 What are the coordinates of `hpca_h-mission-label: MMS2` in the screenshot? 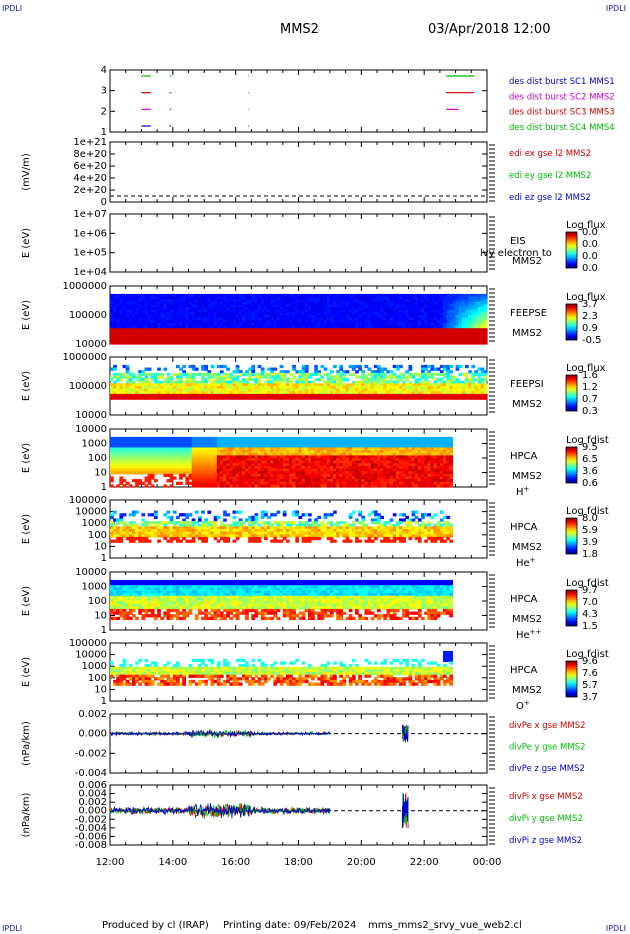 It's located at (527, 476).